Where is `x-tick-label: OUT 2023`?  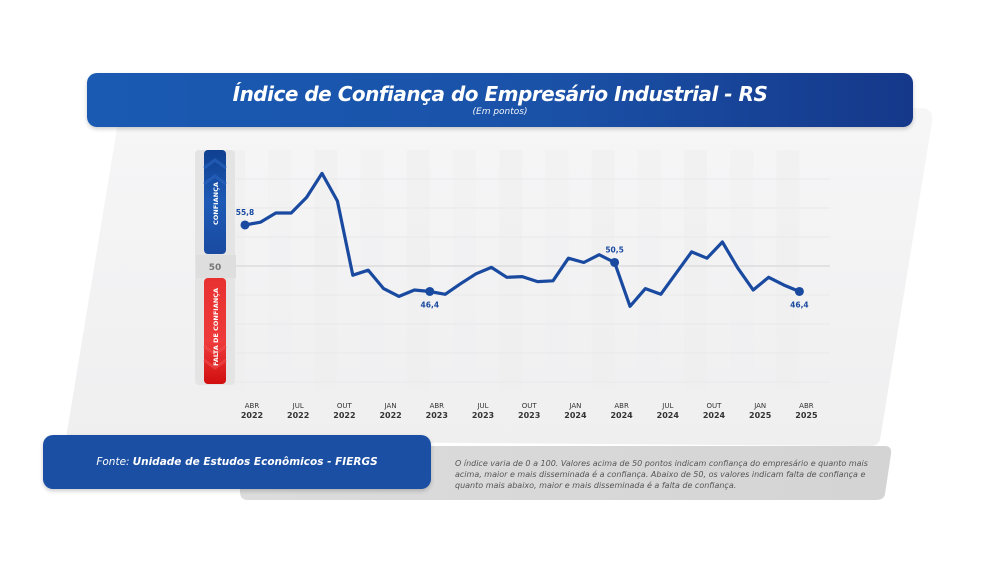
x-tick-label: OUT 2023 is located at coordinates (529, 411).